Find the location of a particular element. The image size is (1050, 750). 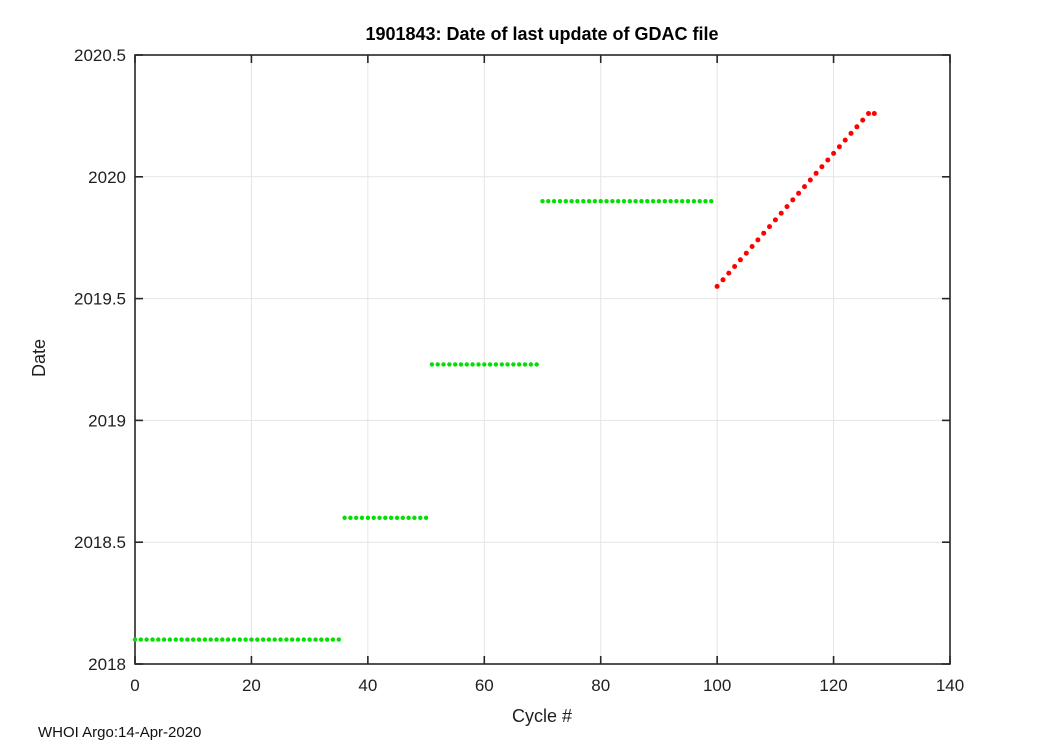

x-axis-label: Cycle # is located at coordinates (542, 716).